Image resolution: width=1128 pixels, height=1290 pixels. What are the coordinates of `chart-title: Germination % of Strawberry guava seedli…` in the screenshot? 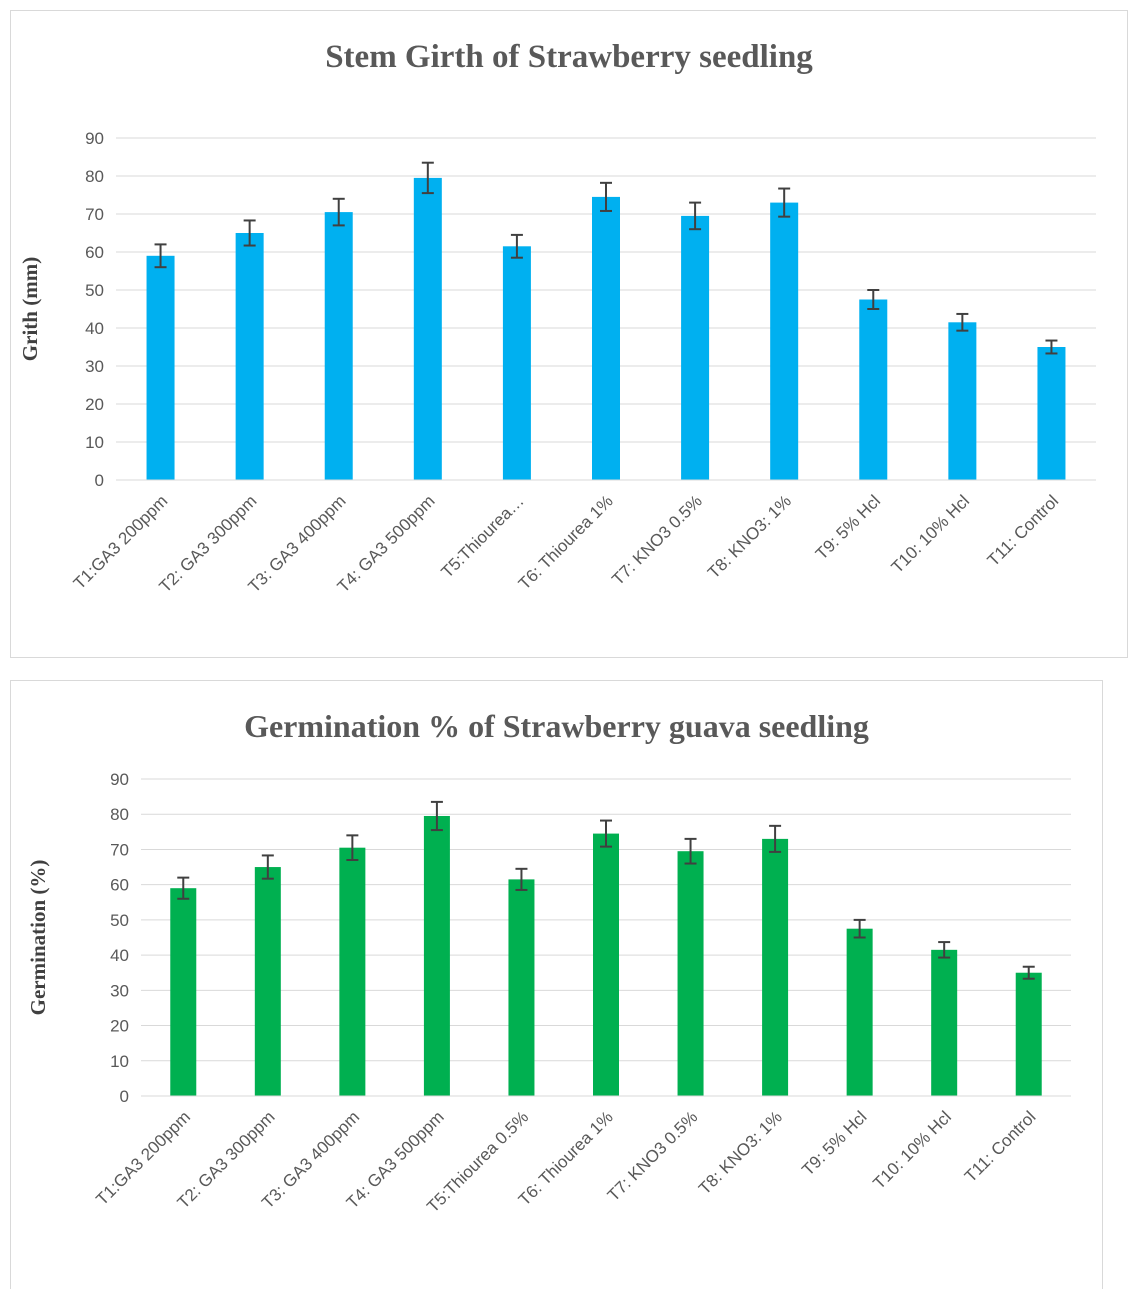 It's located at (556, 726).